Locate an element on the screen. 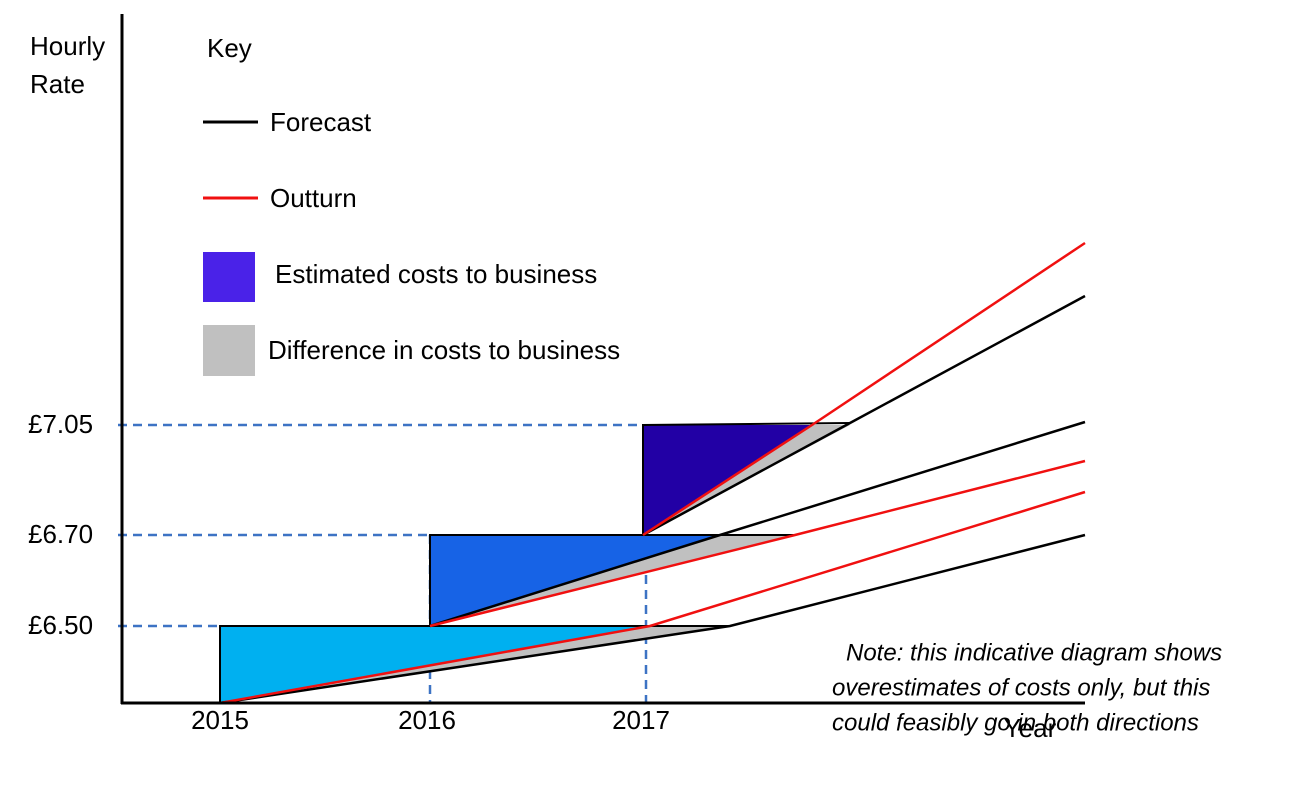 The height and width of the screenshot is (794, 1314). y-tick-label: £6.70 is located at coordinates (60, 534).